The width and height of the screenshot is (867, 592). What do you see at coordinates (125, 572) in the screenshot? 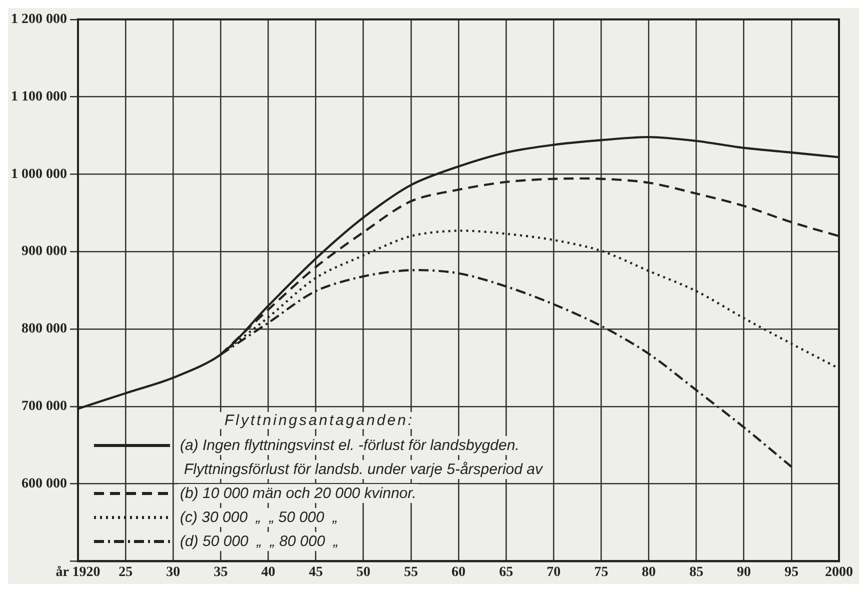
I see `x-tick-label: 25` at bounding box center [125, 572].